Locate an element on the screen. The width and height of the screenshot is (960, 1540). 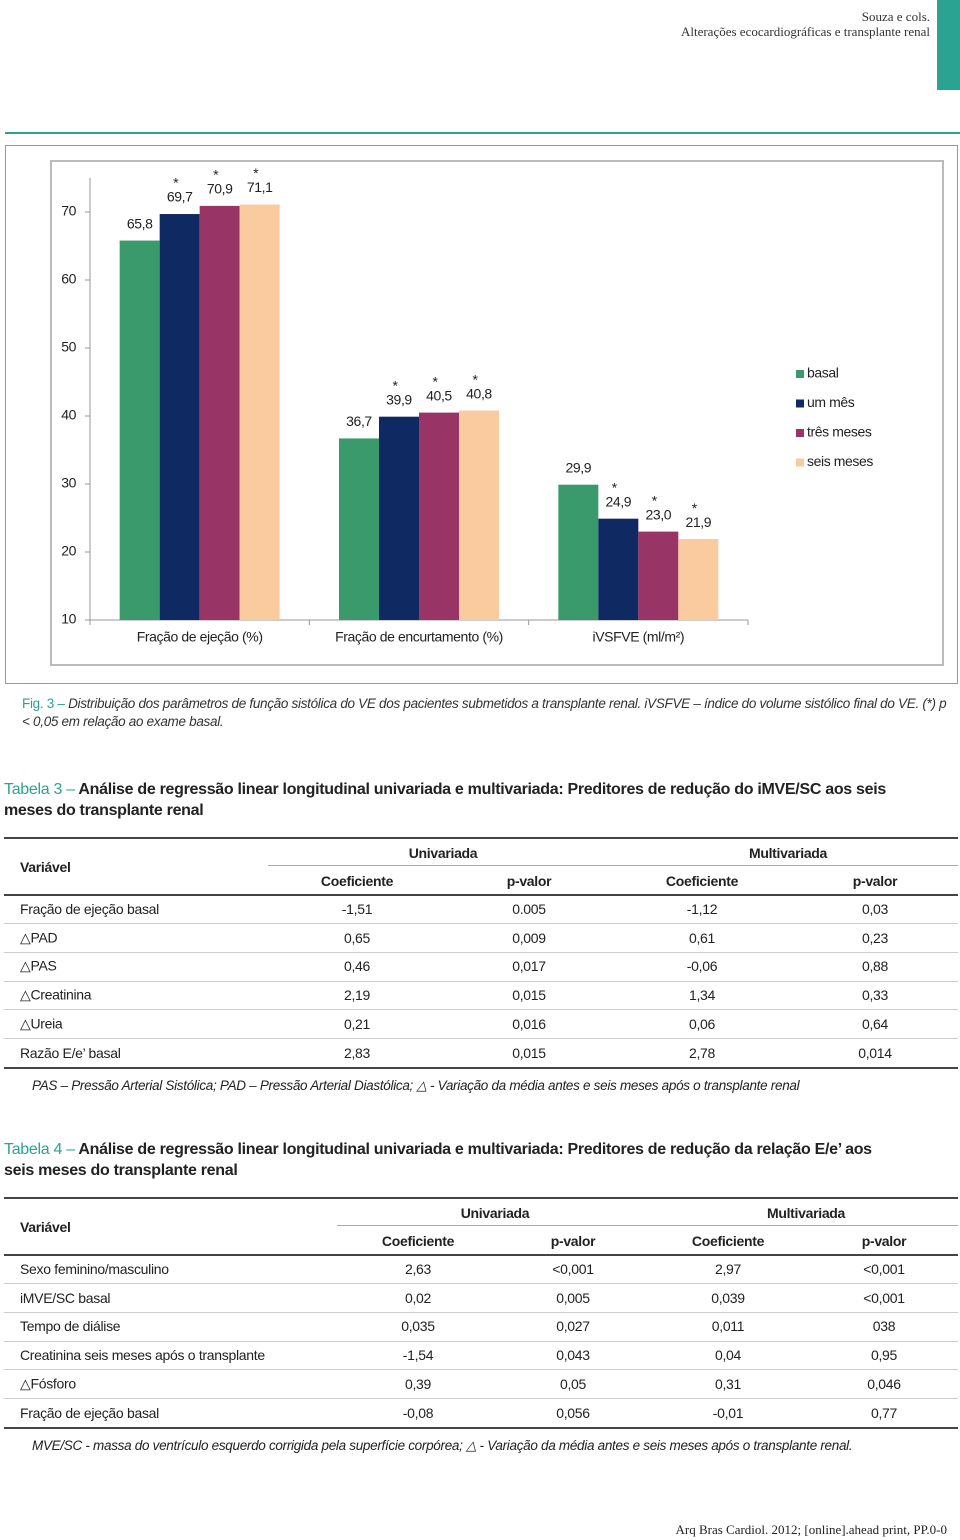
table-label: Tabela 4 – is located at coordinates (39, 1149).